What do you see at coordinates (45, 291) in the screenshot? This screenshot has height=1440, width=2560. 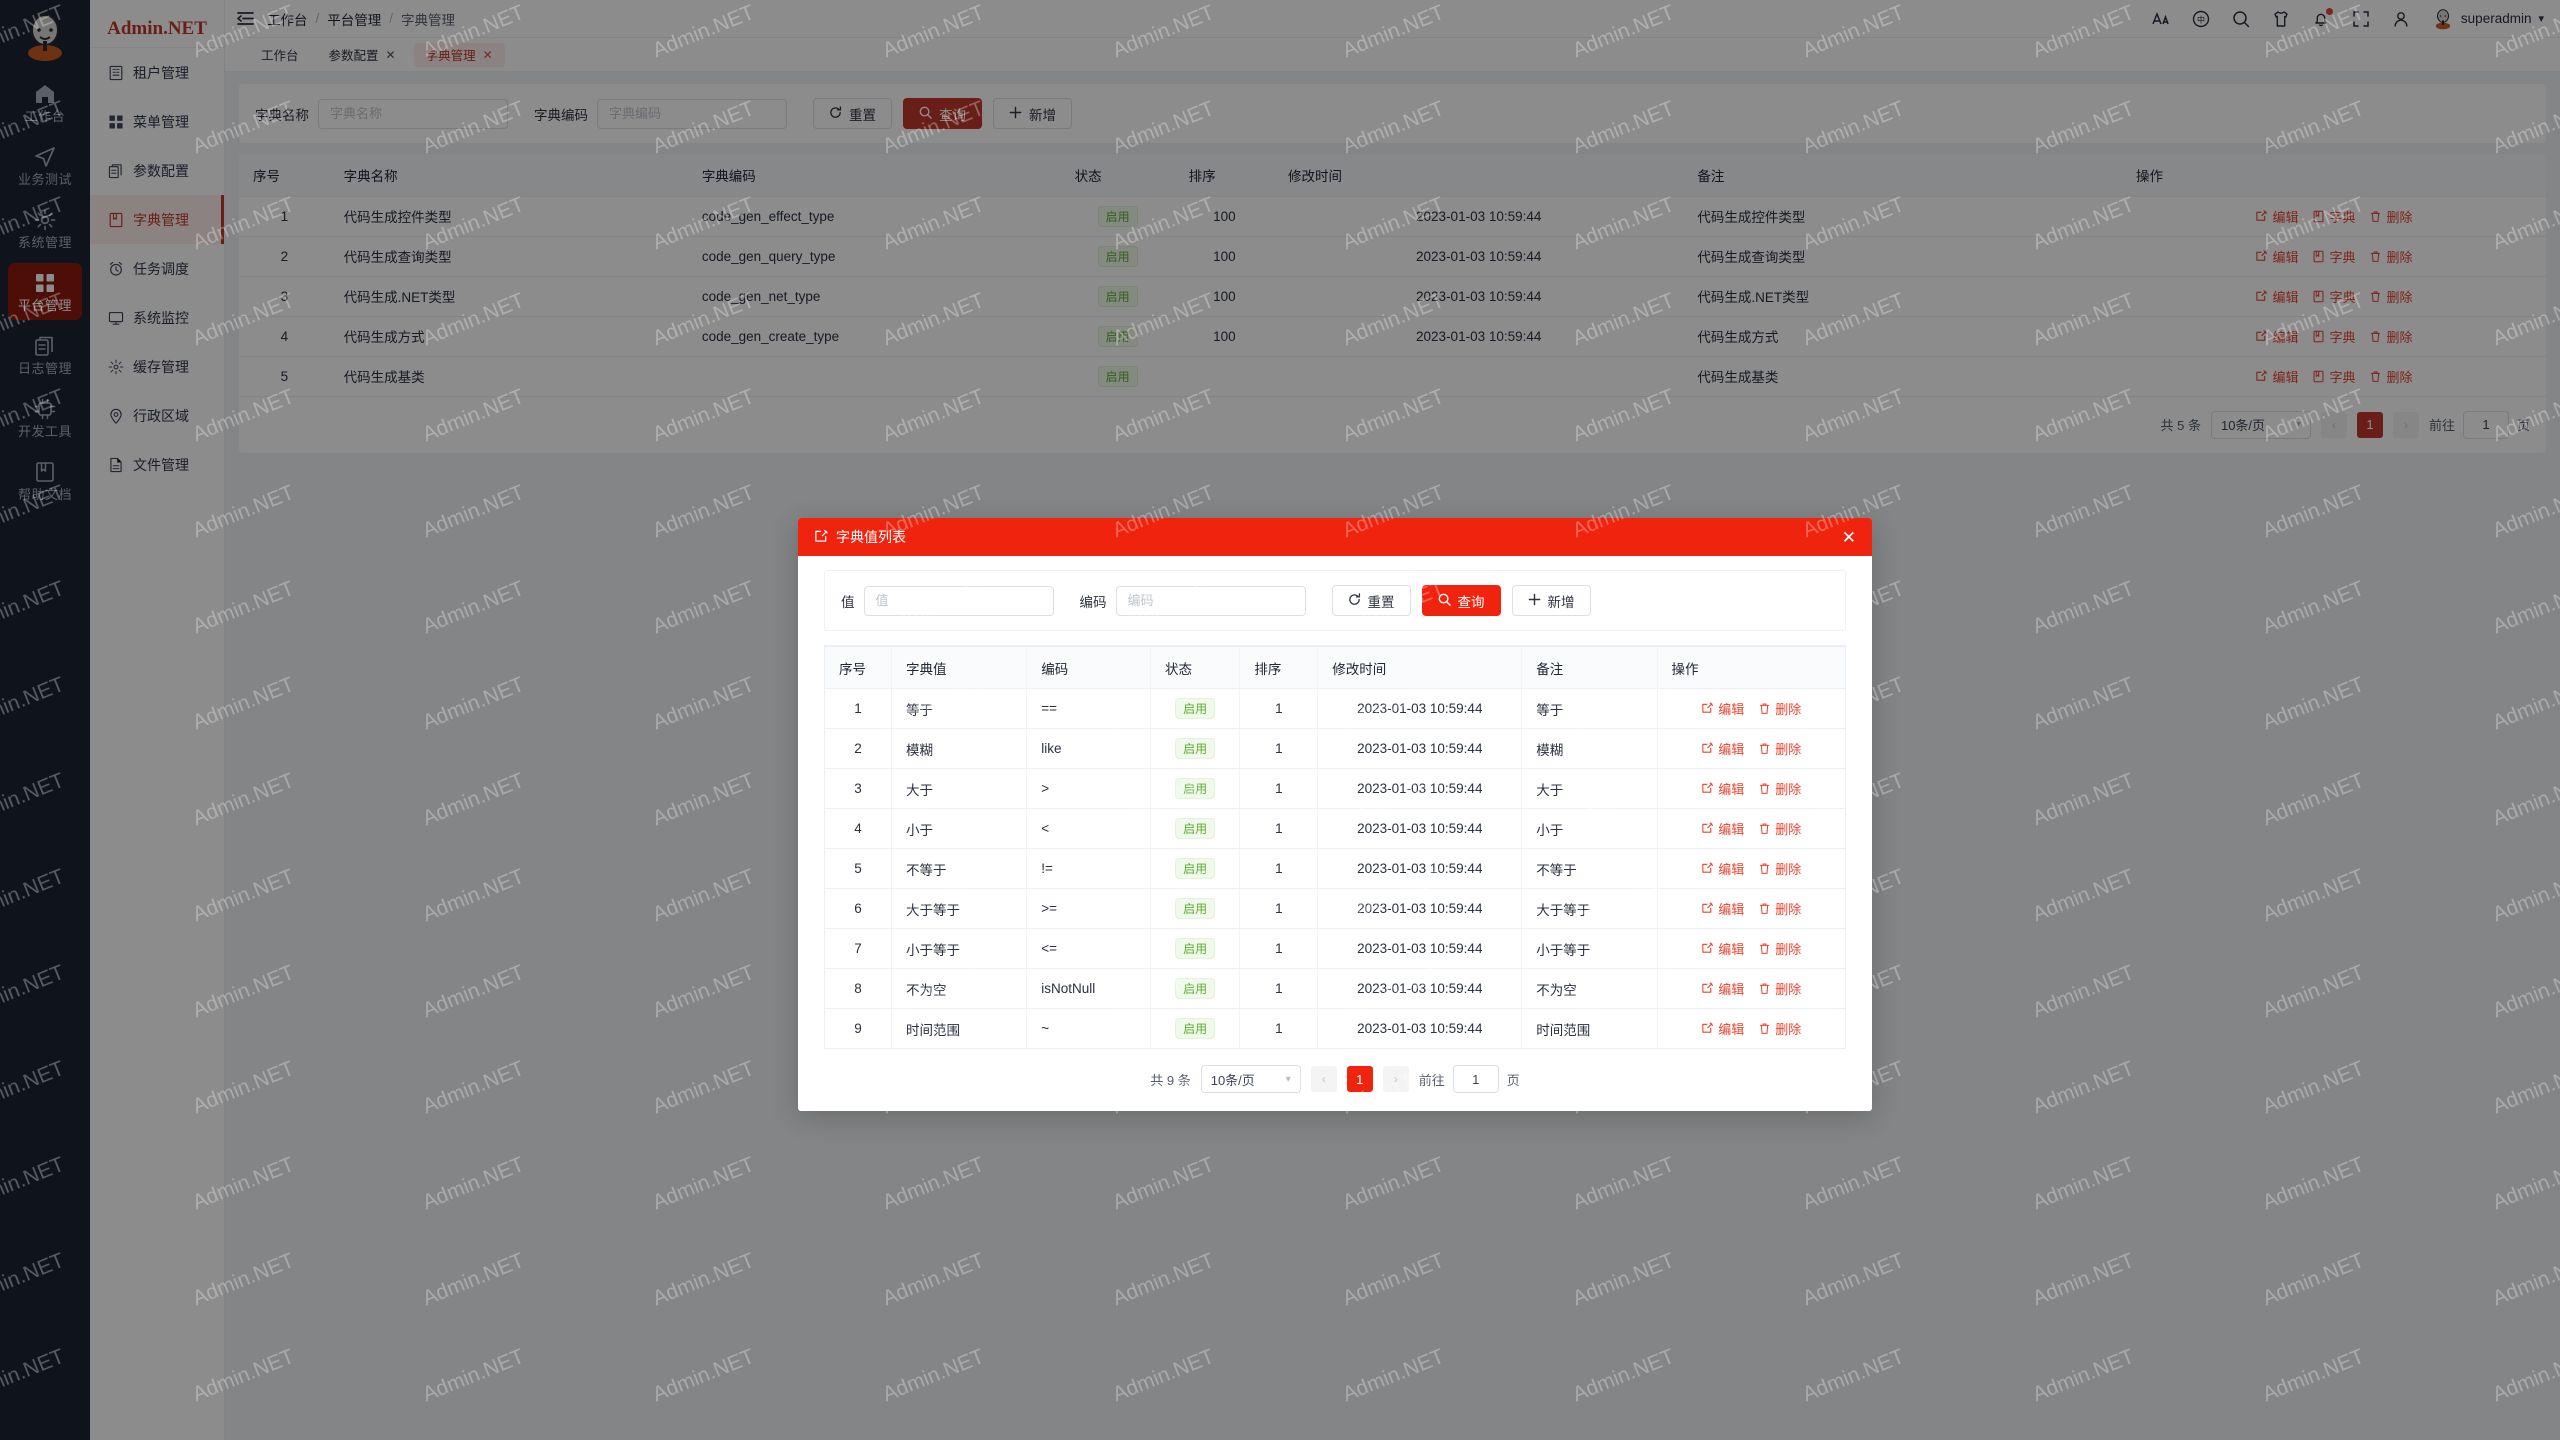 I see `rail-item-4: 平台管理` at bounding box center [45, 291].